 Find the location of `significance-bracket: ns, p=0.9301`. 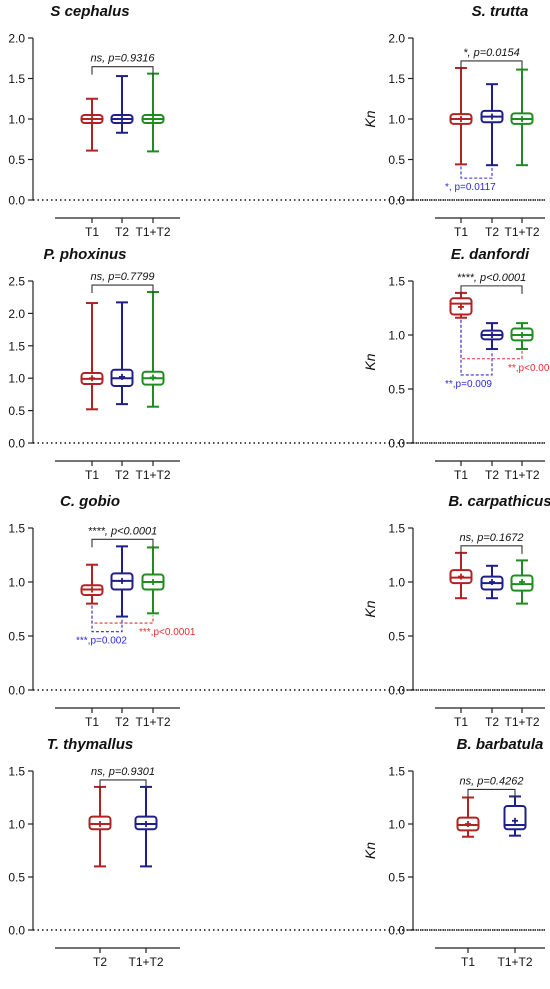

significance-bracket: ns, p=0.9301 is located at coordinates (123, 777).